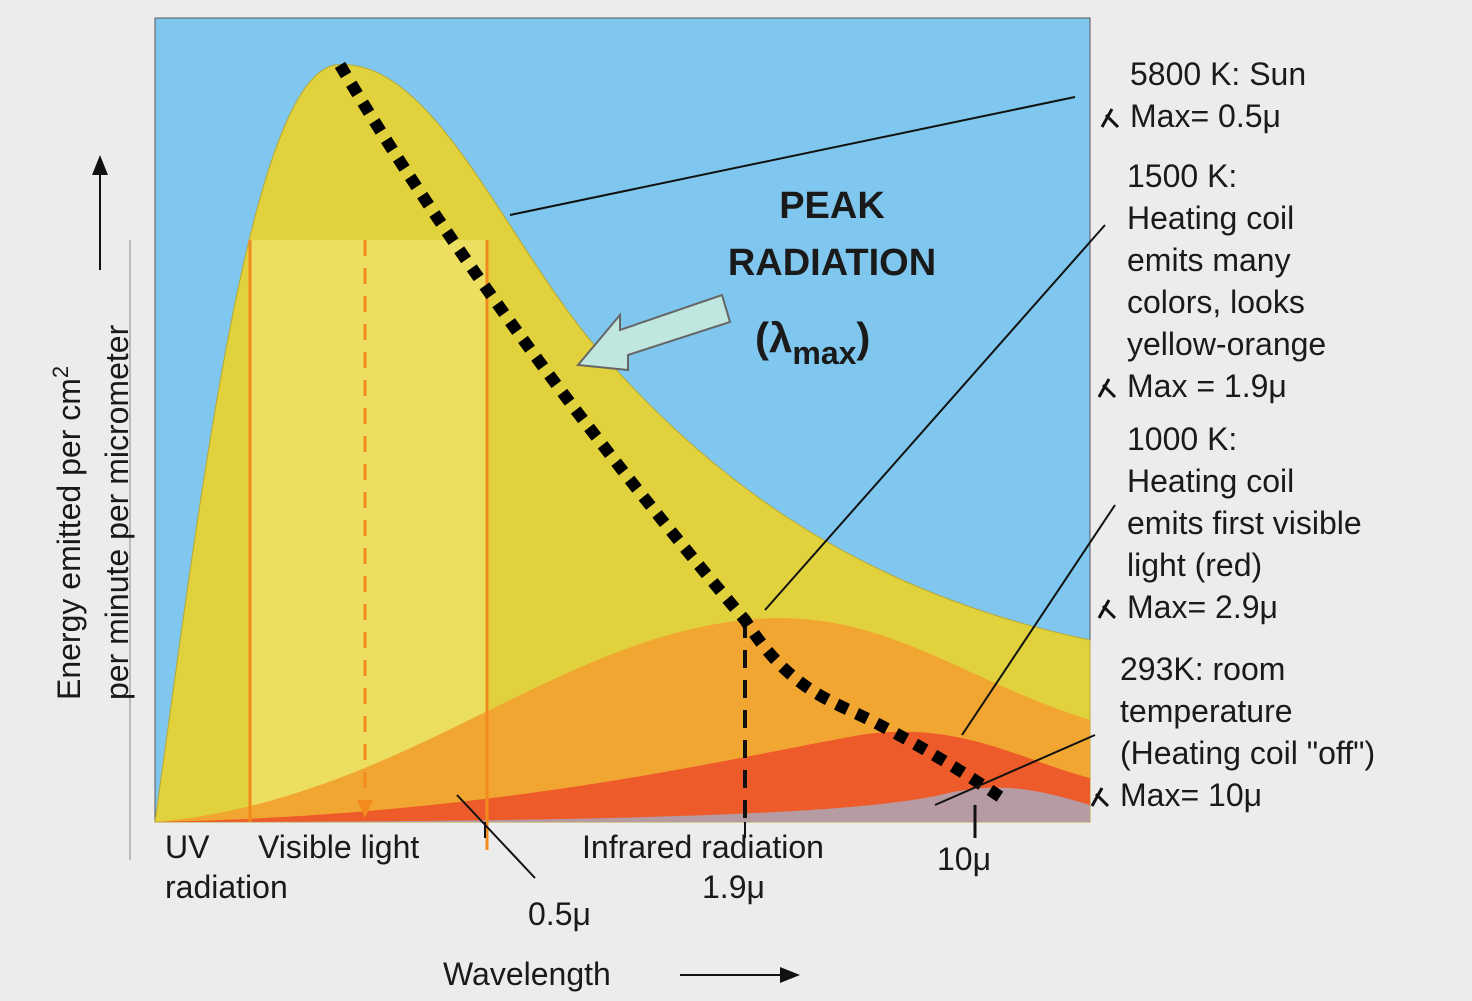 Image resolution: width=1472 pixels, height=1001 pixels. I want to click on pointer-arrow, so click(654, 332).